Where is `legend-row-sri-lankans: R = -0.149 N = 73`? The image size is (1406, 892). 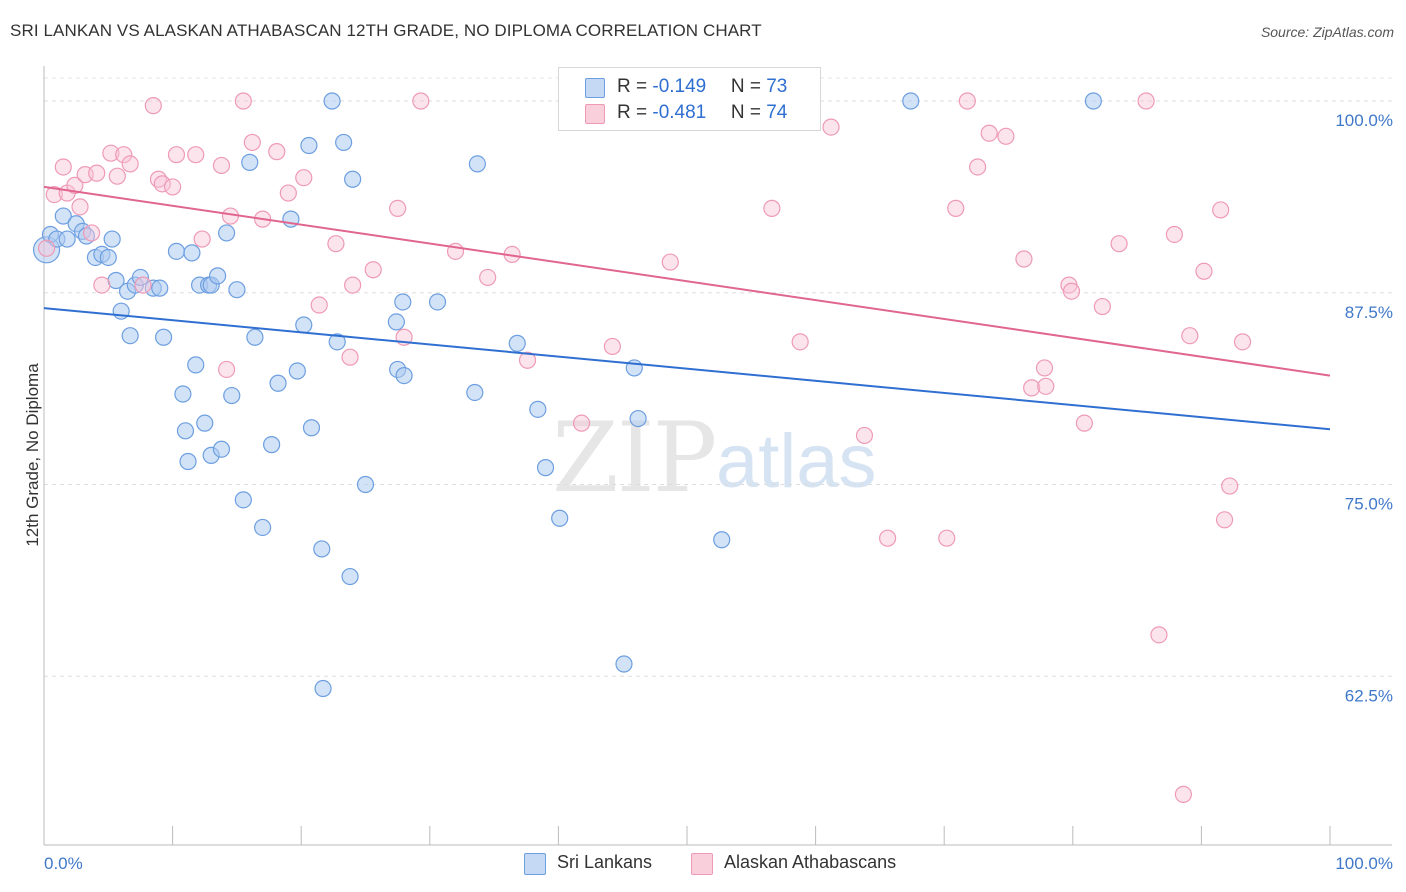
legend-row-sri-lankans: R = -0.149 N = 73 is located at coordinates (702, 87).